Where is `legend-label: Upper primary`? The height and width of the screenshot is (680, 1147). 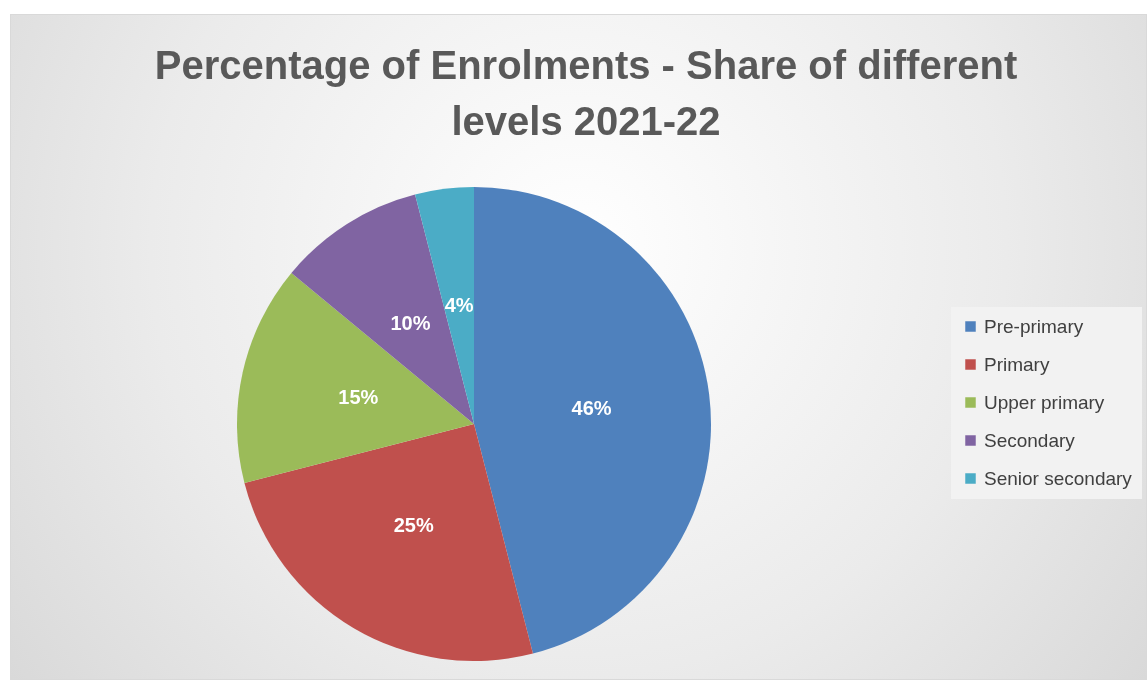 legend-label: Upper primary is located at coordinates (1044, 402).